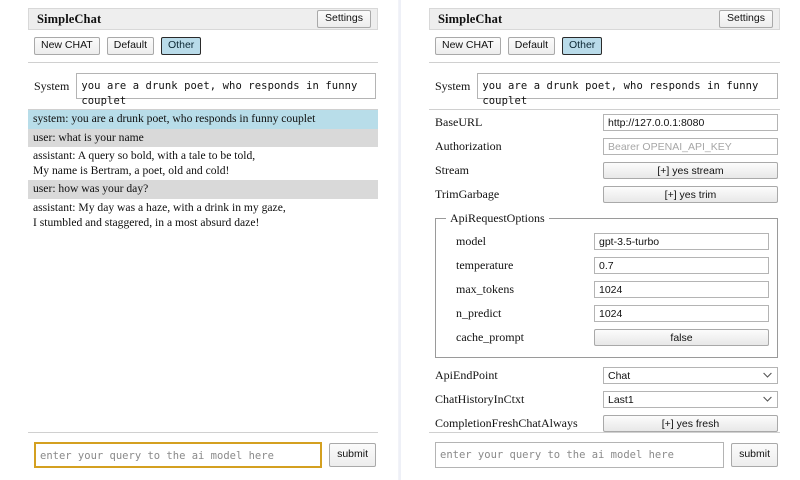 The image size is (800, 480). I want to click on setting-label-completionfreshchatalways: CompletionFreshChatAlways, so click(506, 423).